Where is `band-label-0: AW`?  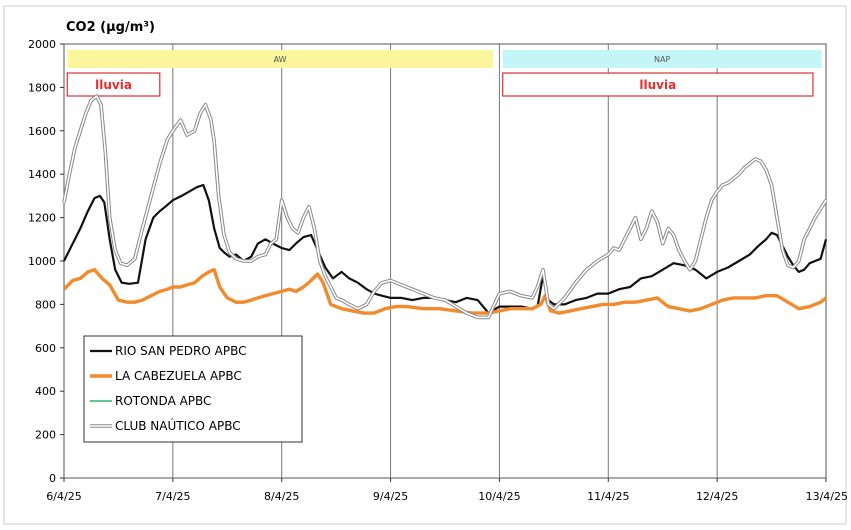
band-label-0: AW is located at coordinates (280, 59).